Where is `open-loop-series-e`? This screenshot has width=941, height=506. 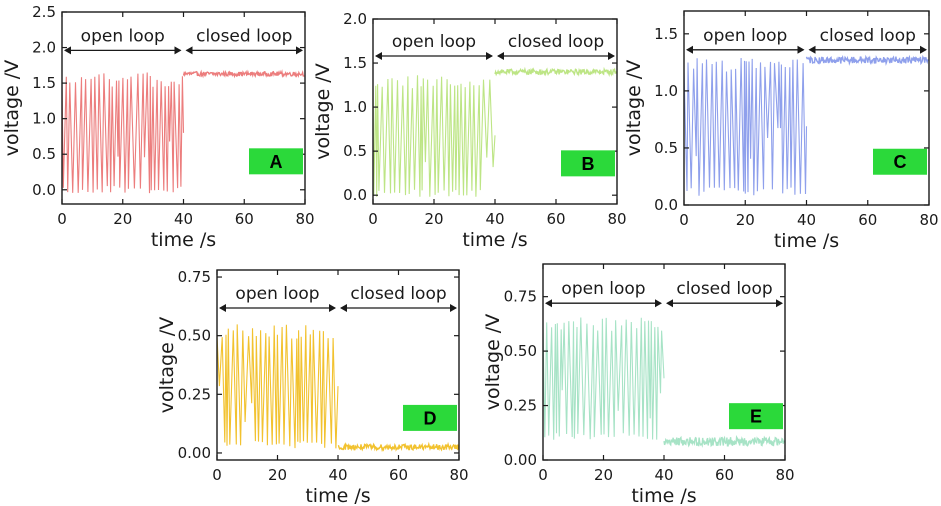
open-loop-series-e is located at coordinates (604, 378).